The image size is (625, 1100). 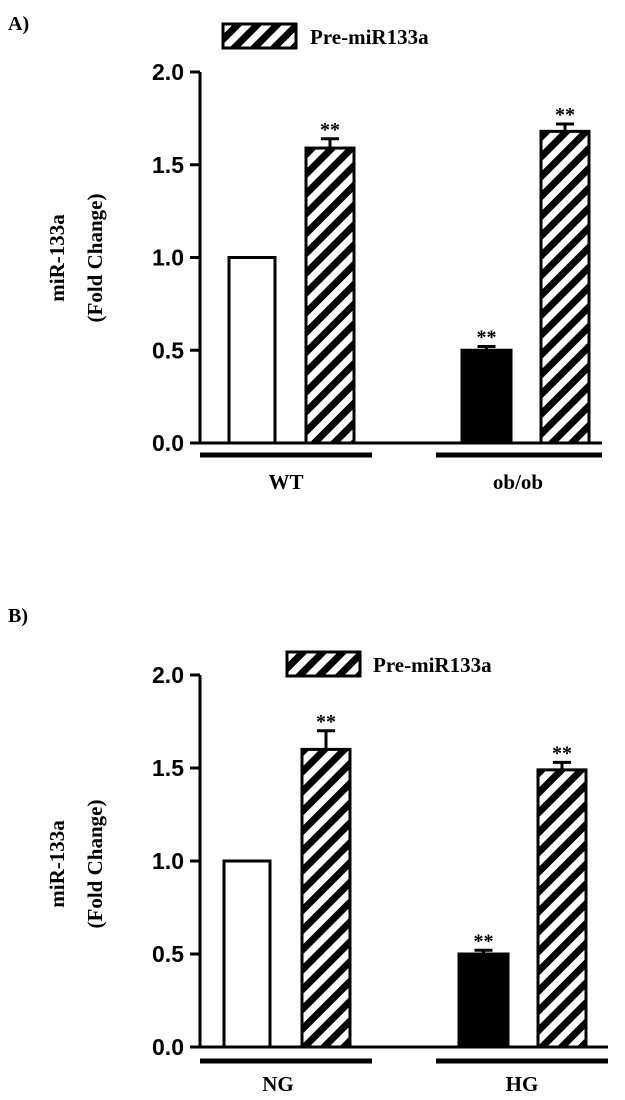 I want to click on group-label: NG, so click(x=278, y=1084).